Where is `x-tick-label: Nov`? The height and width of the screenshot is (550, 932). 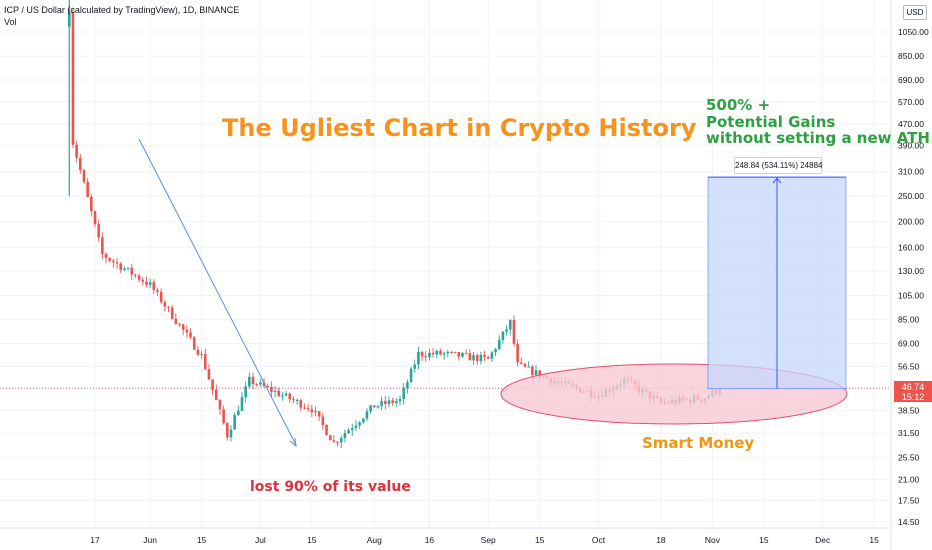 x-tick-label: Nov is located at coordinates (713, 540).